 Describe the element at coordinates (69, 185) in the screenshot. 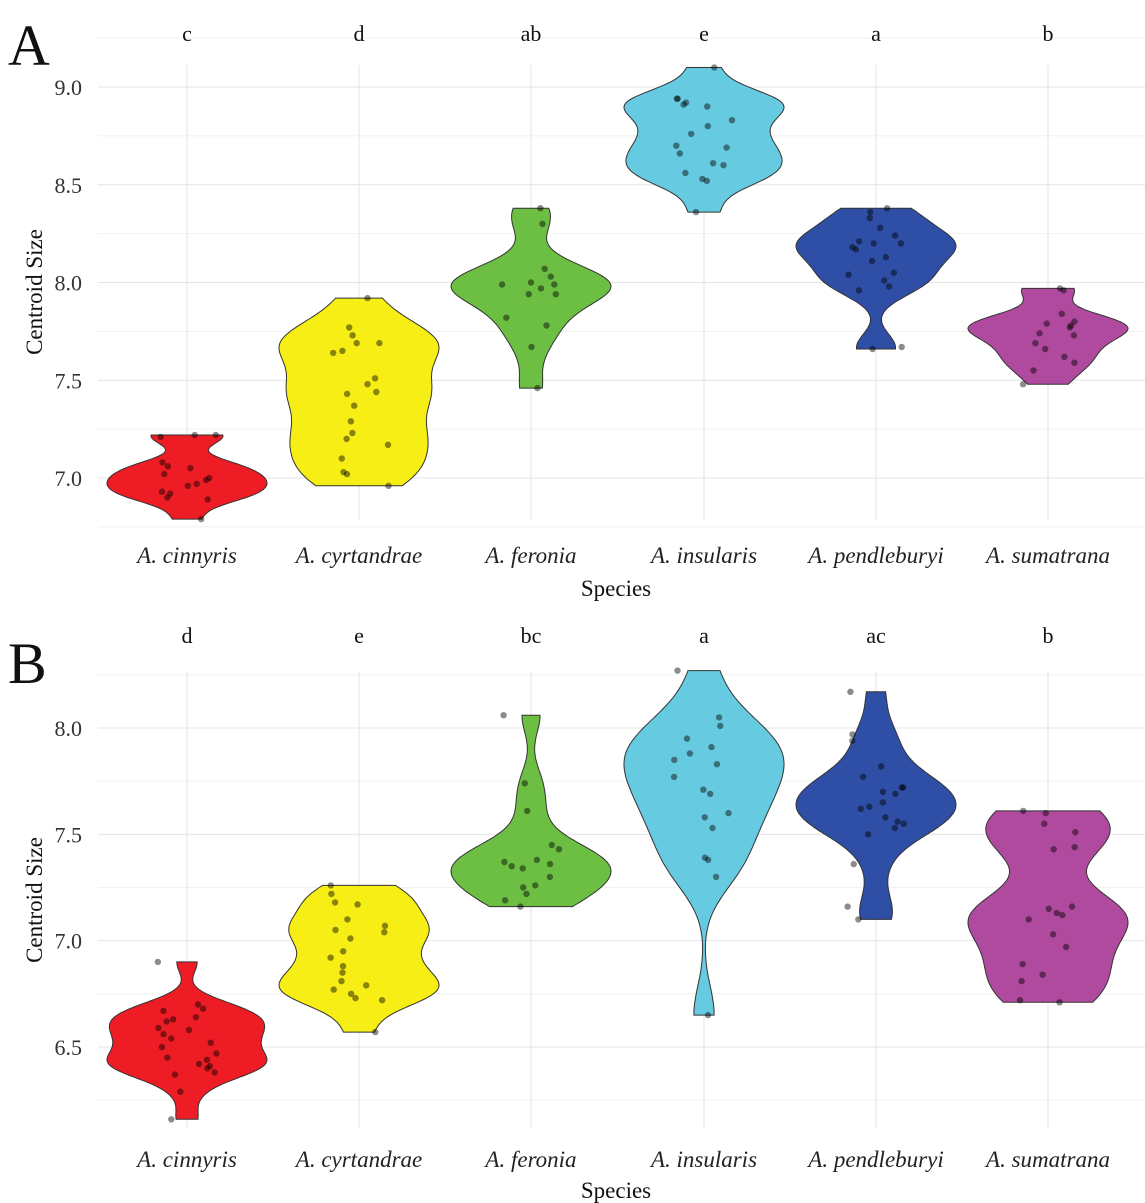

I see `y-tick-label: 8.5` at that location.